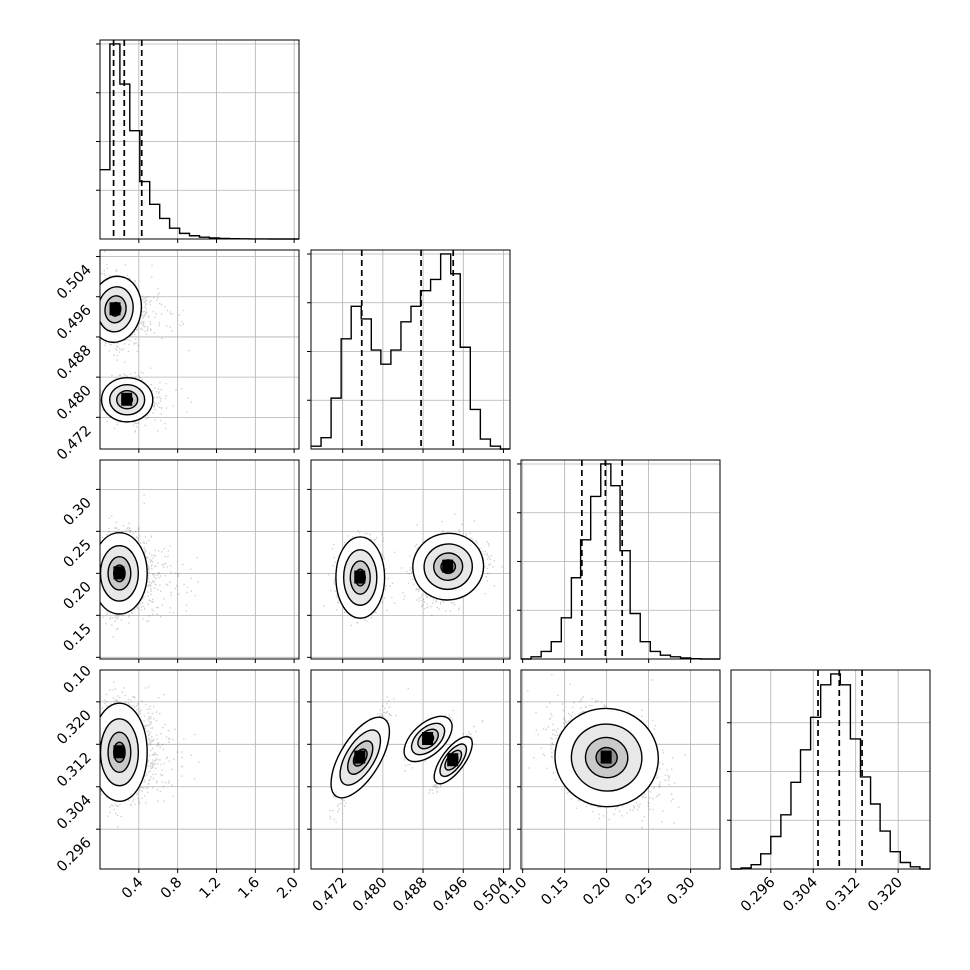 This screenshot has height=970, width=970. Describe the element at coordinates (370, 895) in the screenshot. I see `x-tick-label: 0.480` at that location.